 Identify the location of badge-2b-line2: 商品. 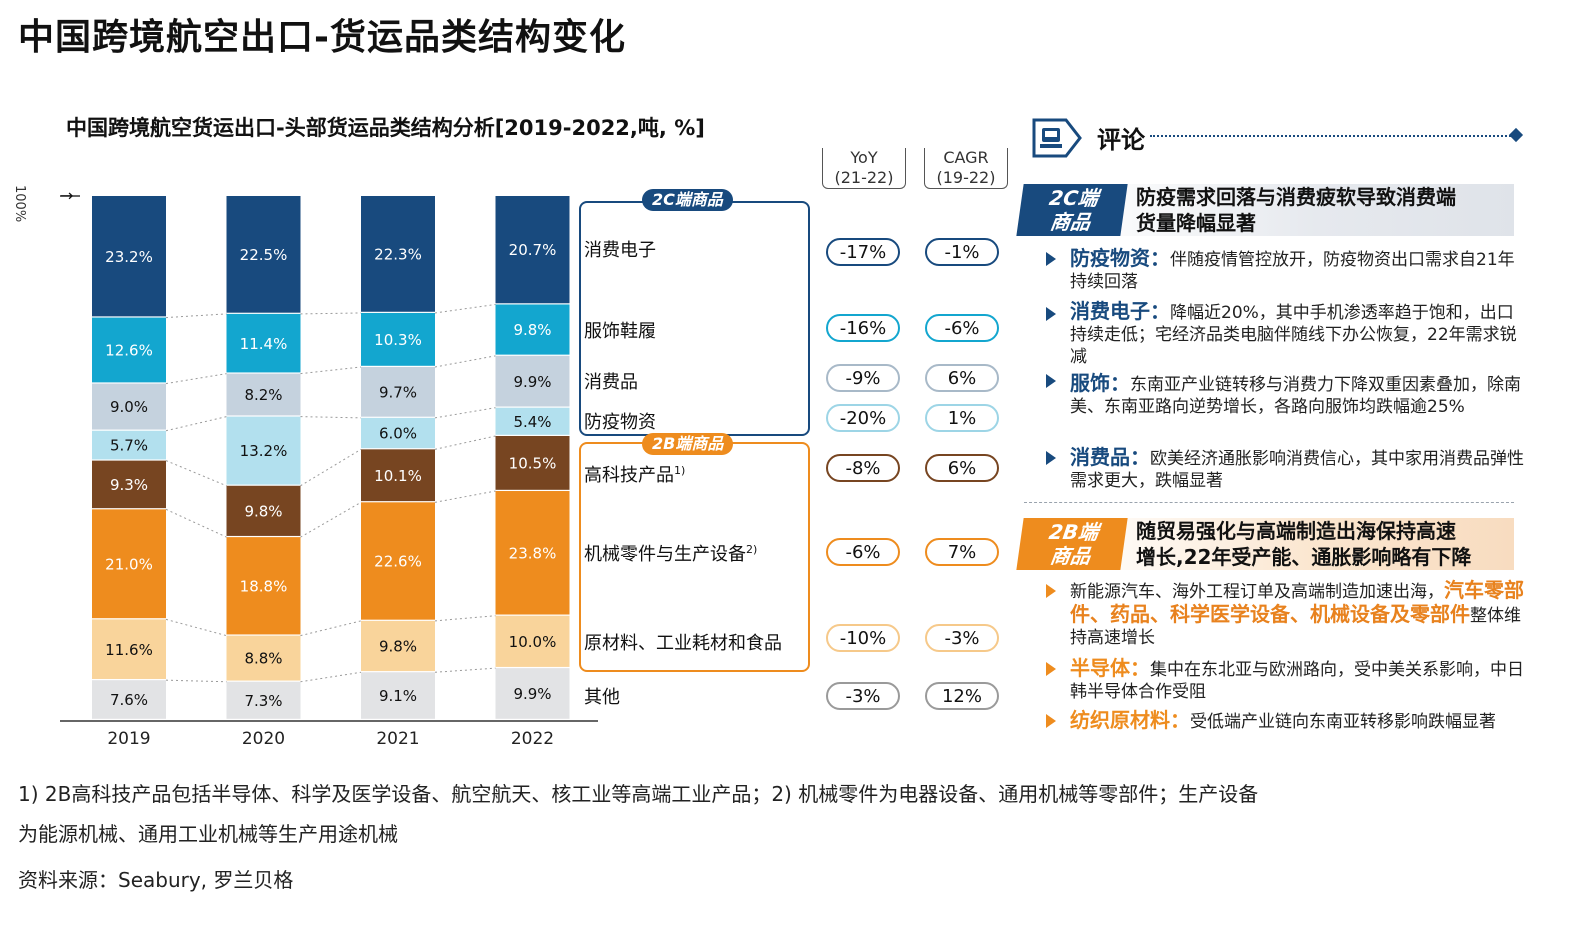
(1070, 556).